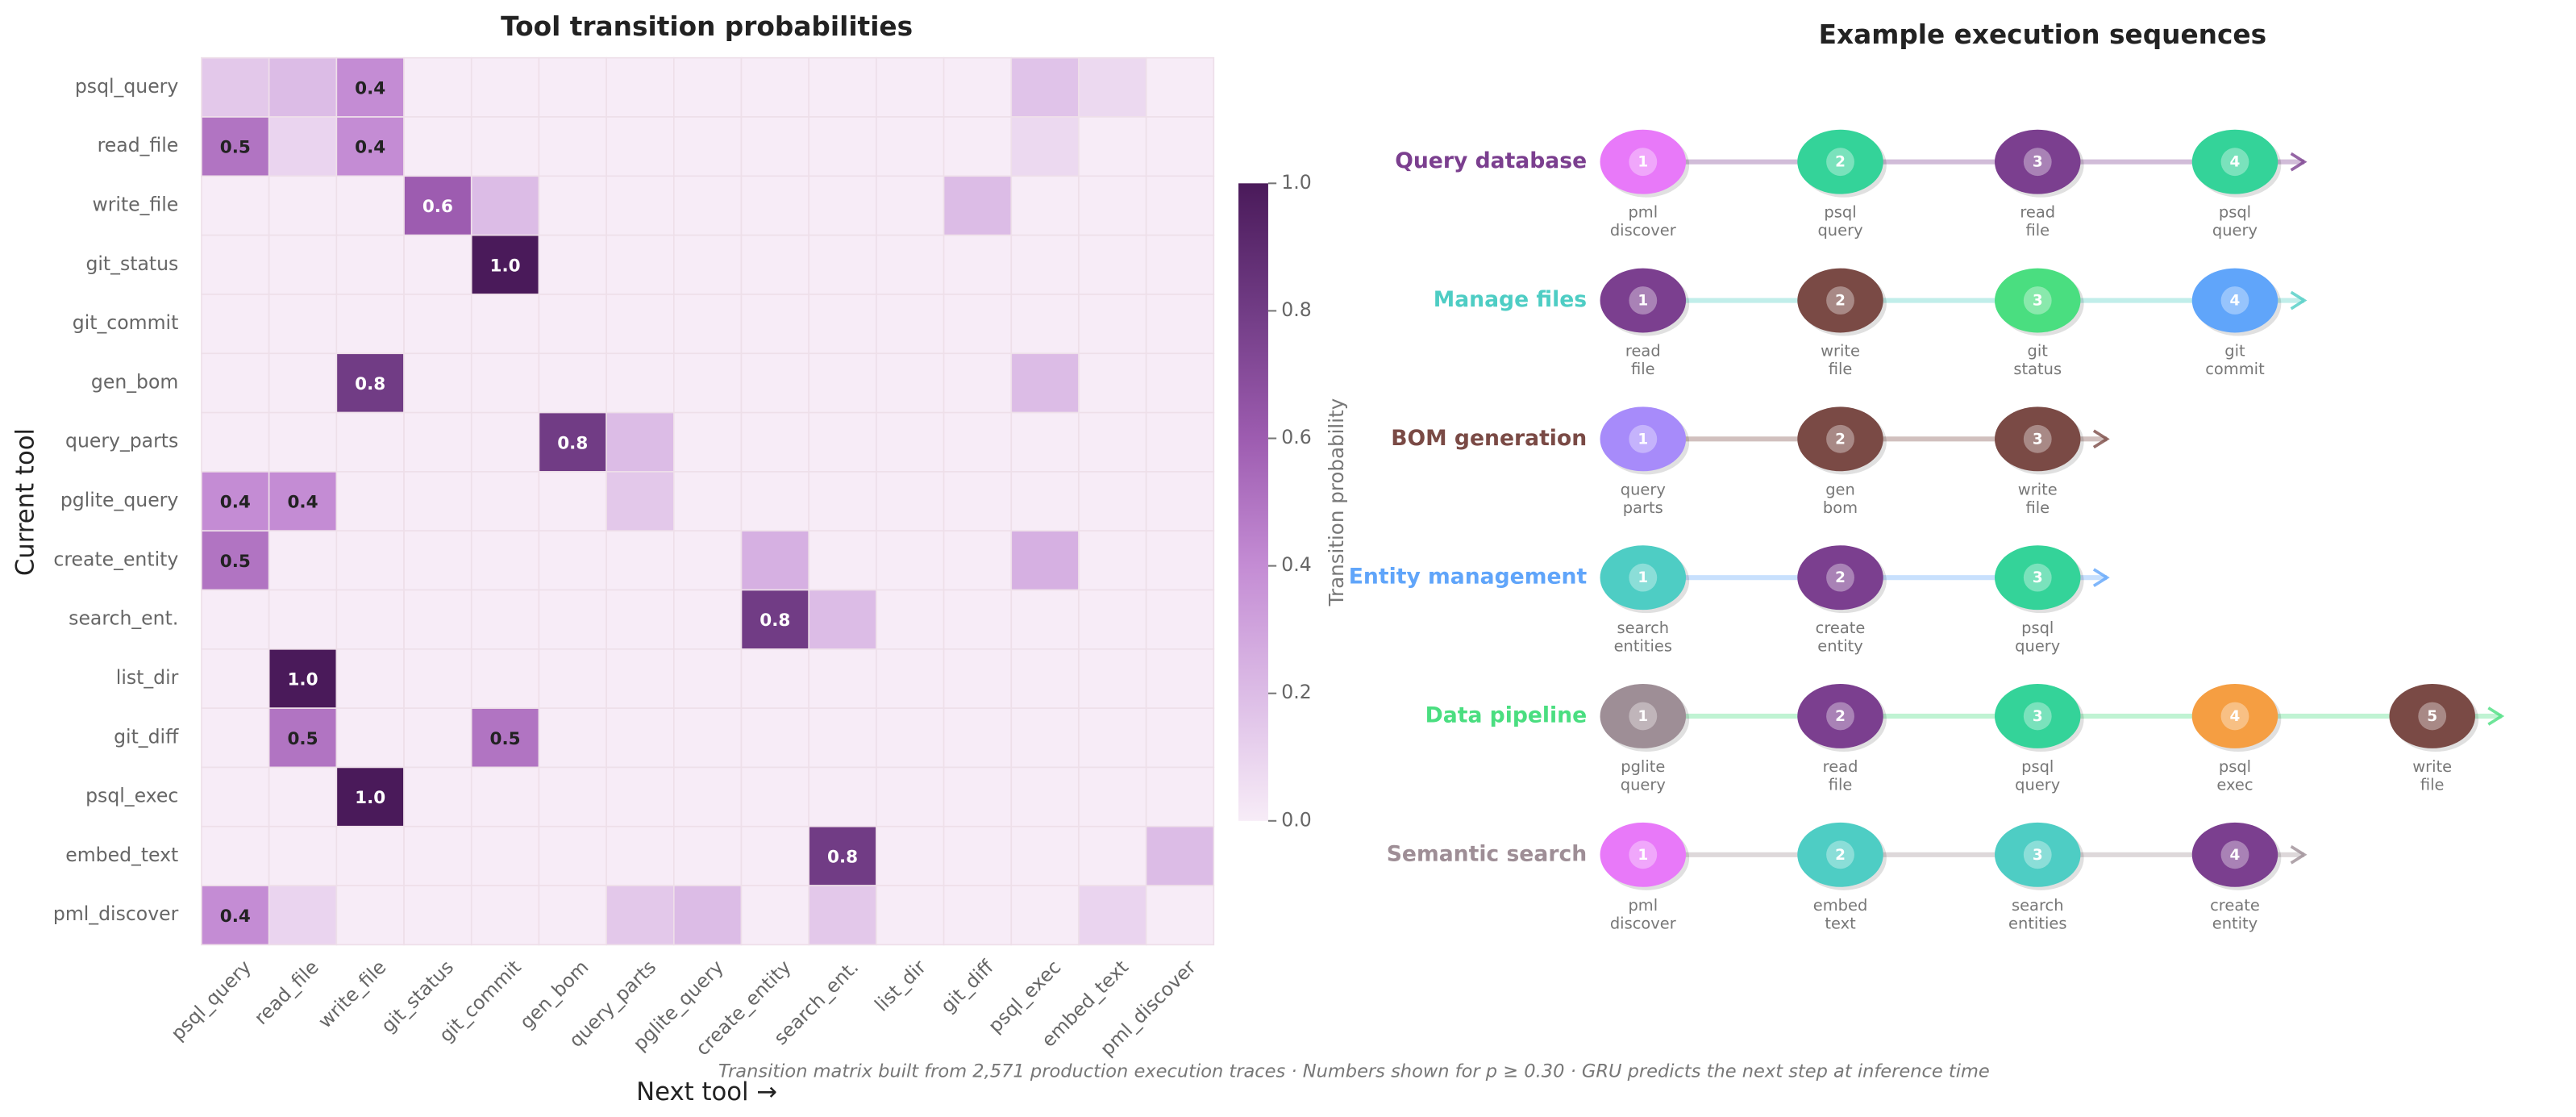  What do you see at coordinates (1296, 692) in the screenshot?
I see `colorbar-tick-label: 0.2` at bounding box center [1296, 692].